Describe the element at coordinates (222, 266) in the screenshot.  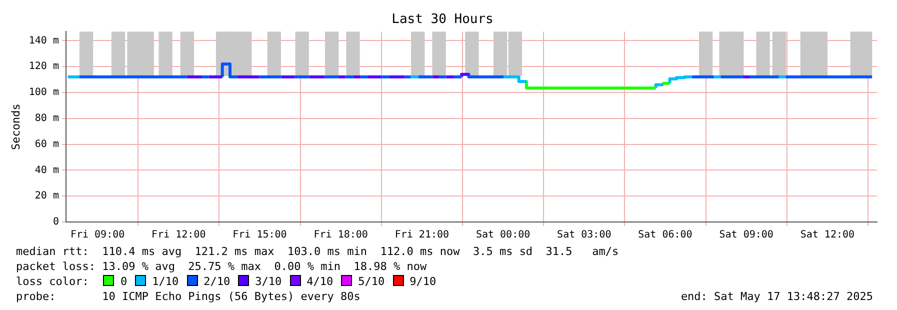
I see `text: packet loss: 13.09 % avg 25.75 % max 0.00 % min 18.98 % now` at that location.